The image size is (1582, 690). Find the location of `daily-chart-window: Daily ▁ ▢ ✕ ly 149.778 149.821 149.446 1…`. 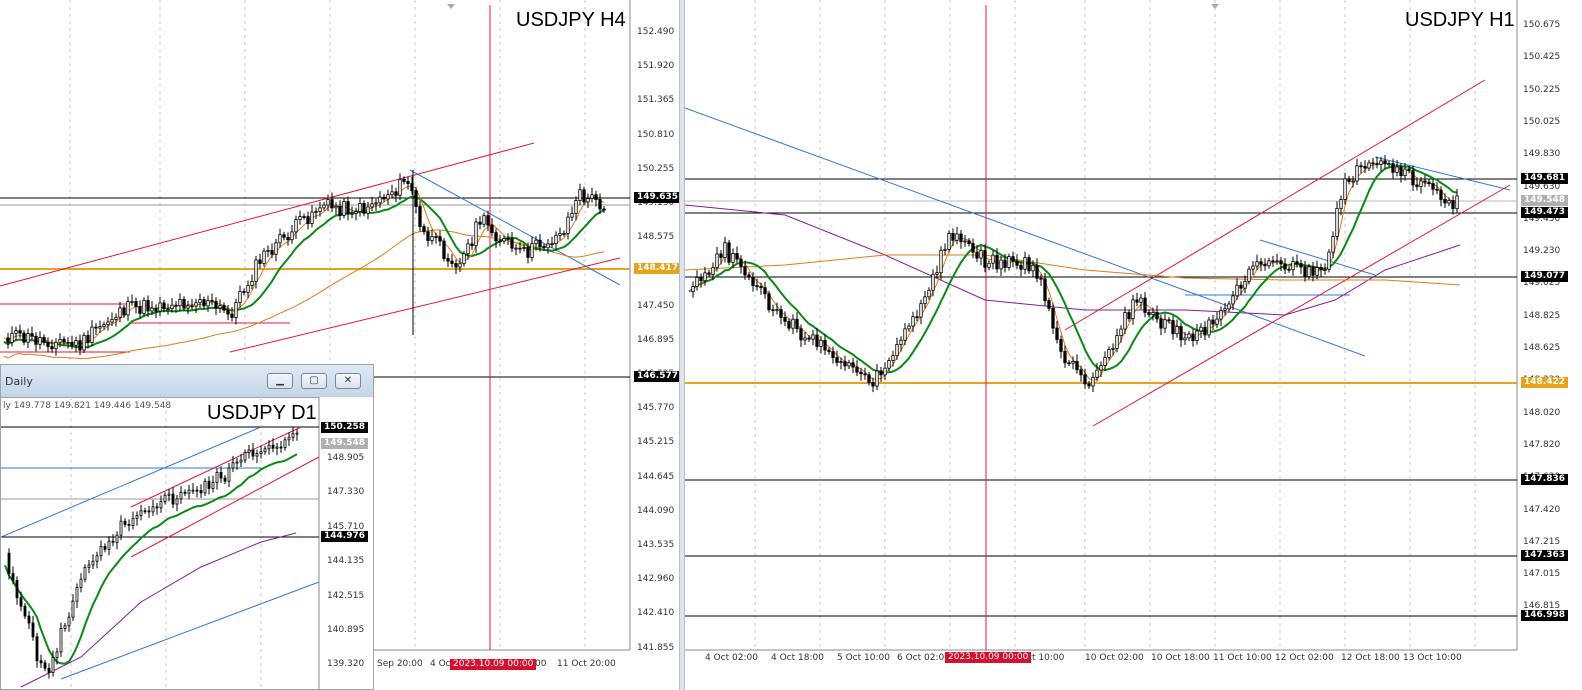

daily-chart-window: Daily ▁ ▢ ✕ ly 149.778 149.821 149.446 1… is located at coordinates (187, 527).